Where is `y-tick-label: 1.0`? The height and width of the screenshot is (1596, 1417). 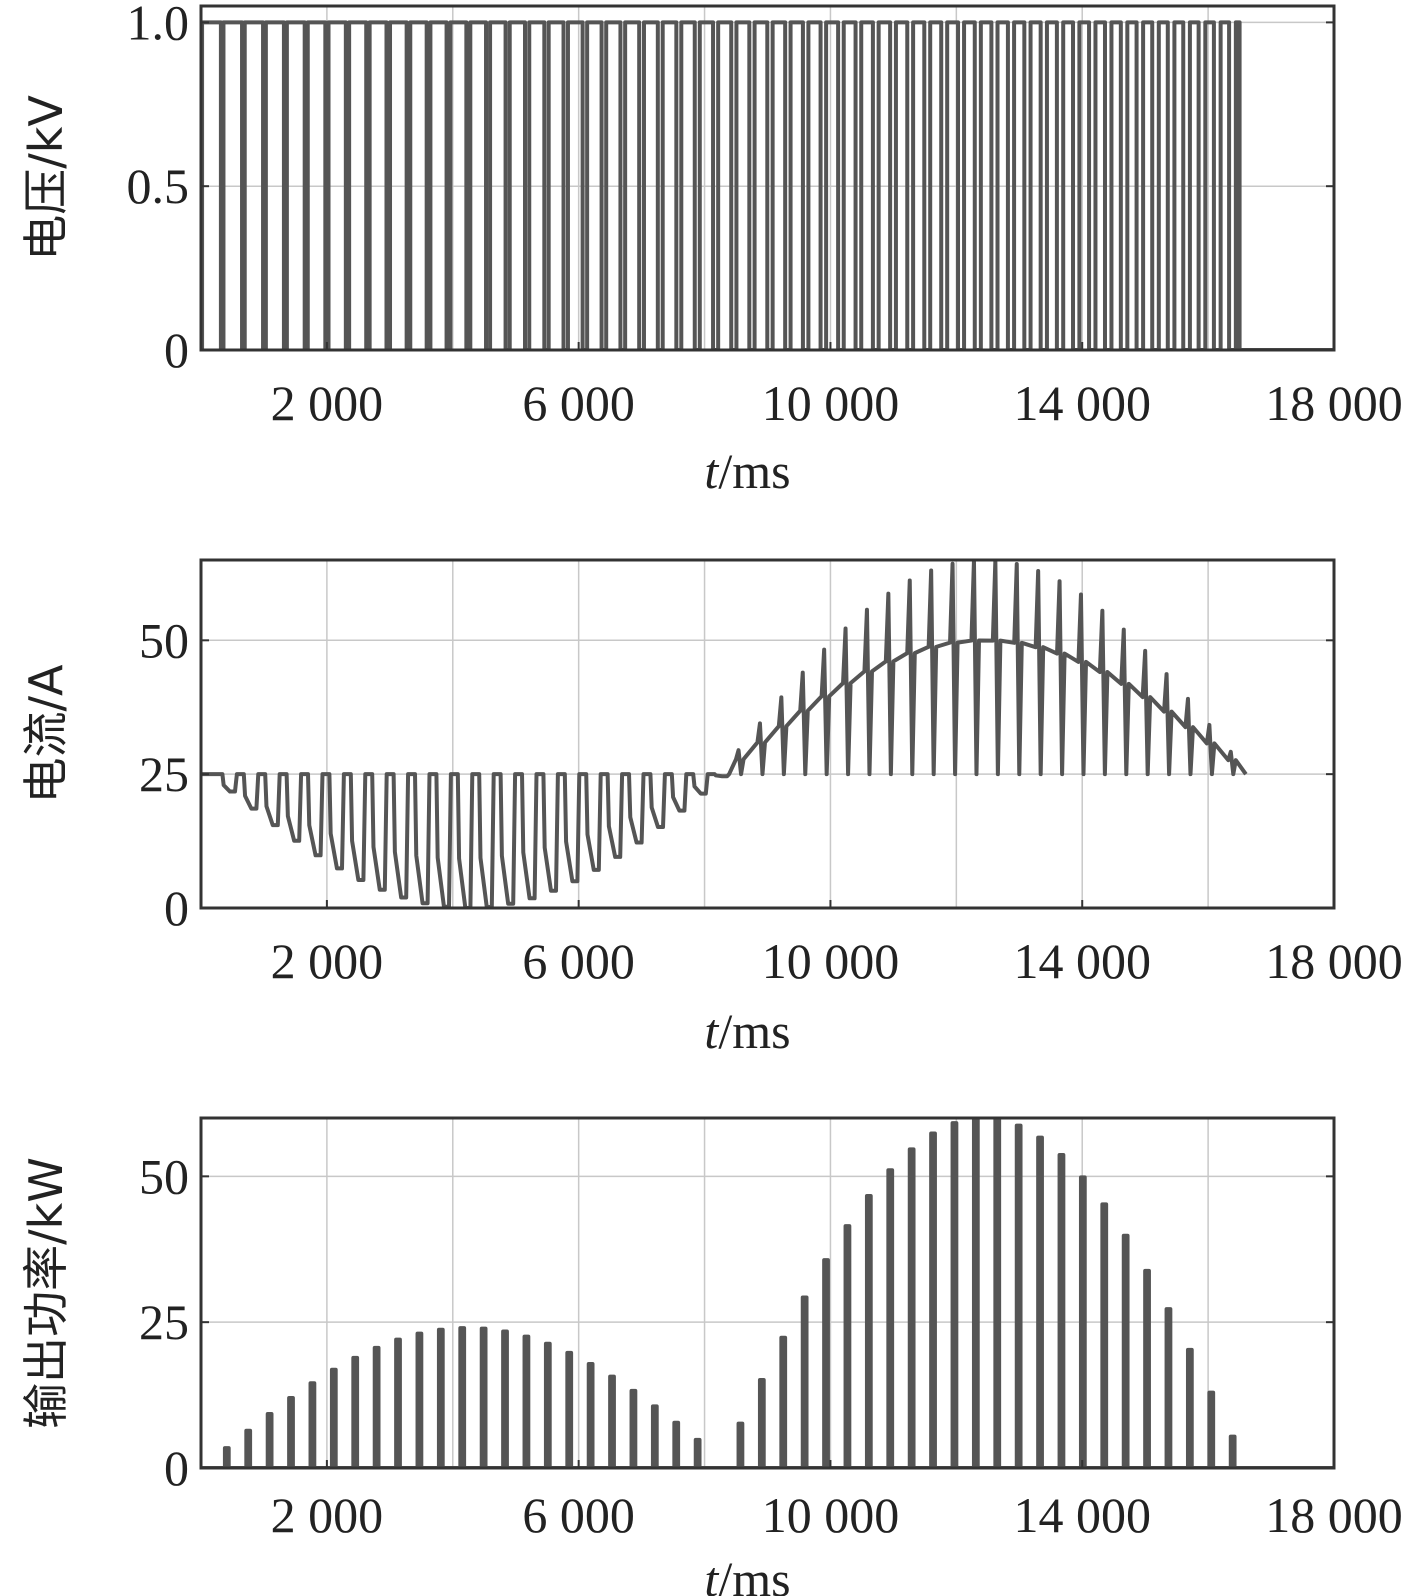 y-tick-label: 1.0 is located at coordinates (158, 25).